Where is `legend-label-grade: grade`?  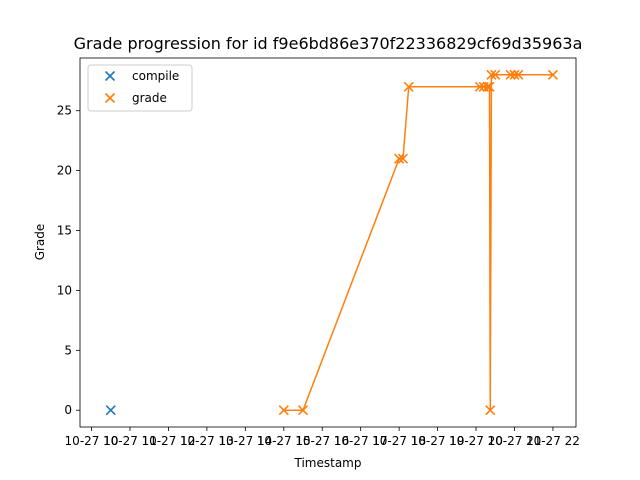 legend-label-grade: grade is located at coordinates (149, 98).